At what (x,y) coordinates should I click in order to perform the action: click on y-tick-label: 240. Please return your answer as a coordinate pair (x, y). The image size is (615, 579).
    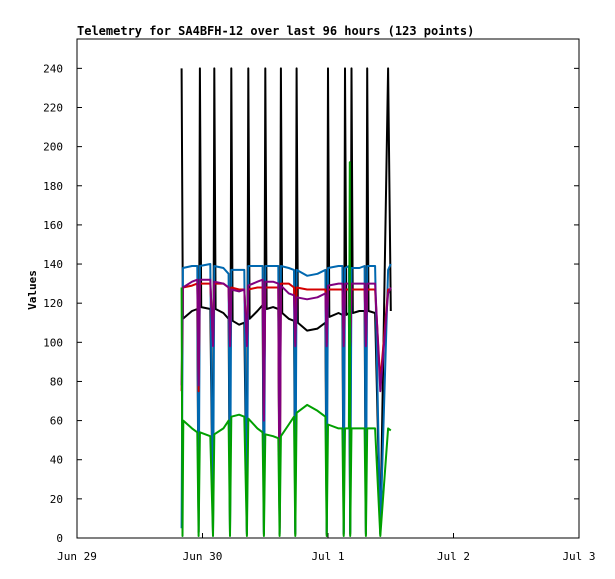
    Looking at the image, I should click on (53, 68).